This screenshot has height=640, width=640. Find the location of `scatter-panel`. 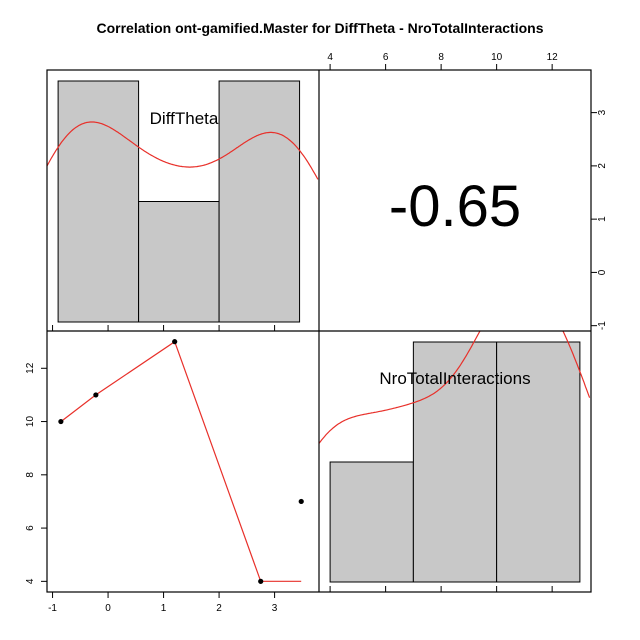

scatter-panel is located at coordinates (181, 461).